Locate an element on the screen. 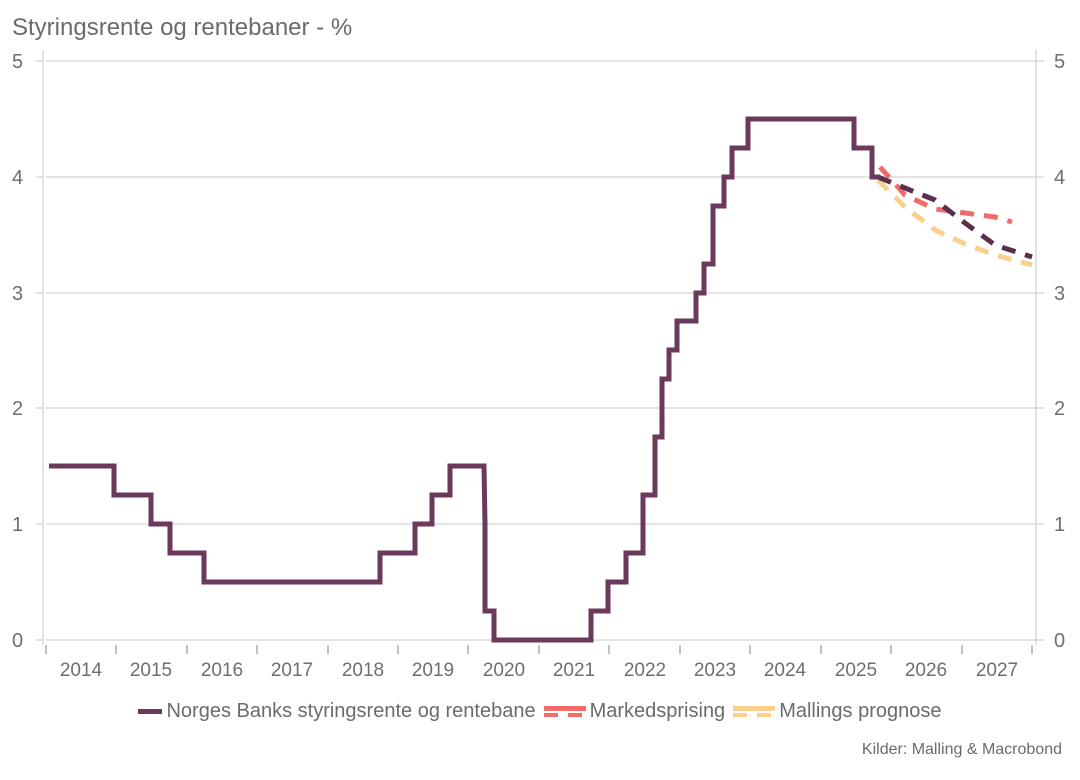  legend-label: Markedsprising is located at coordinates (657, 711).